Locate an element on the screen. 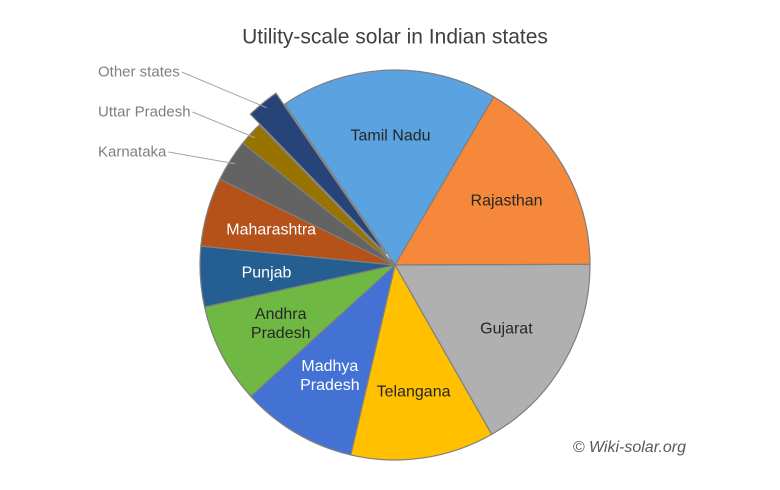 This screenshot has height=490, width=780. slice-label: Madhya Pradesh is located at coordinates (330, 376).